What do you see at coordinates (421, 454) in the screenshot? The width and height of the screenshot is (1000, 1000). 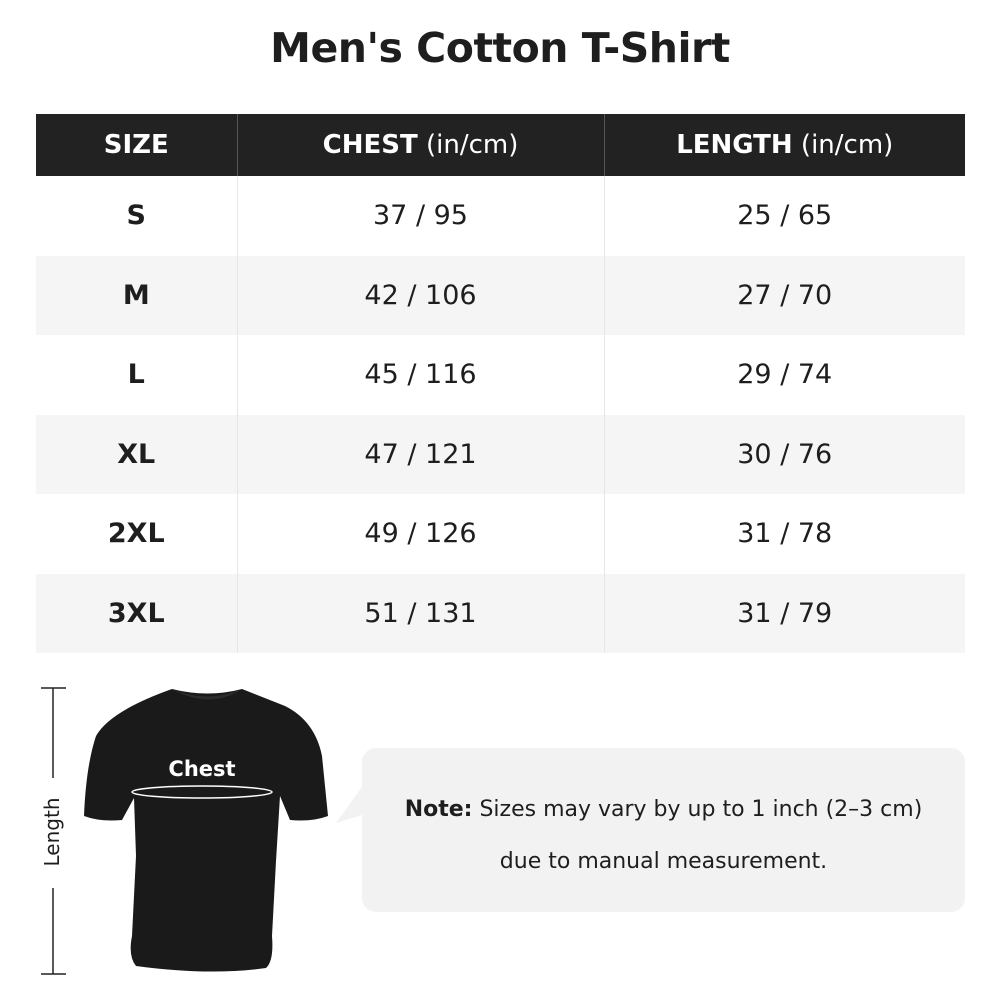 I see `chest-cell: 47 / 121` at bounding box center [421, 454].